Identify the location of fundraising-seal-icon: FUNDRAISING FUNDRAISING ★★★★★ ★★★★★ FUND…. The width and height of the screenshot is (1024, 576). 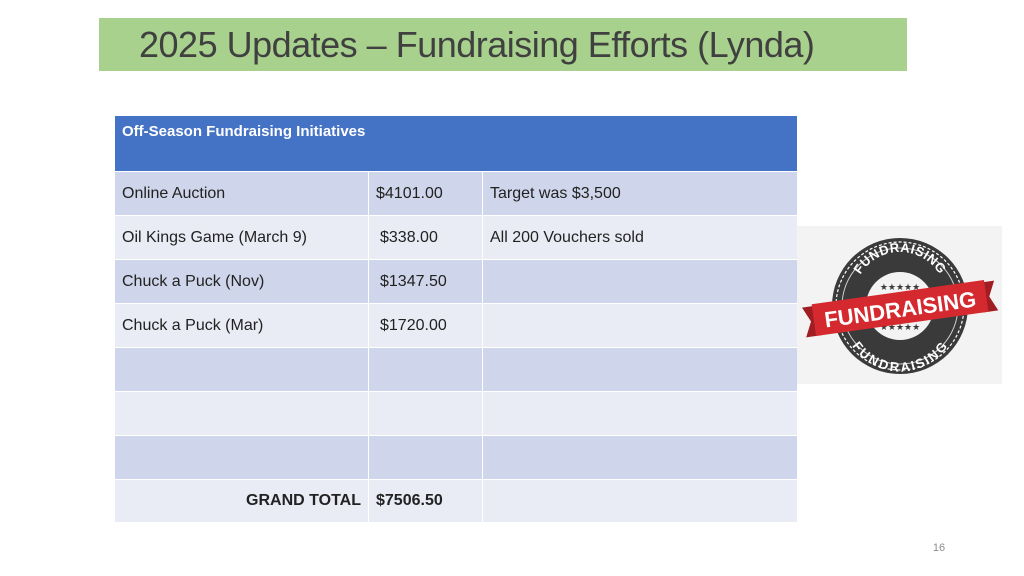
(900, 306).